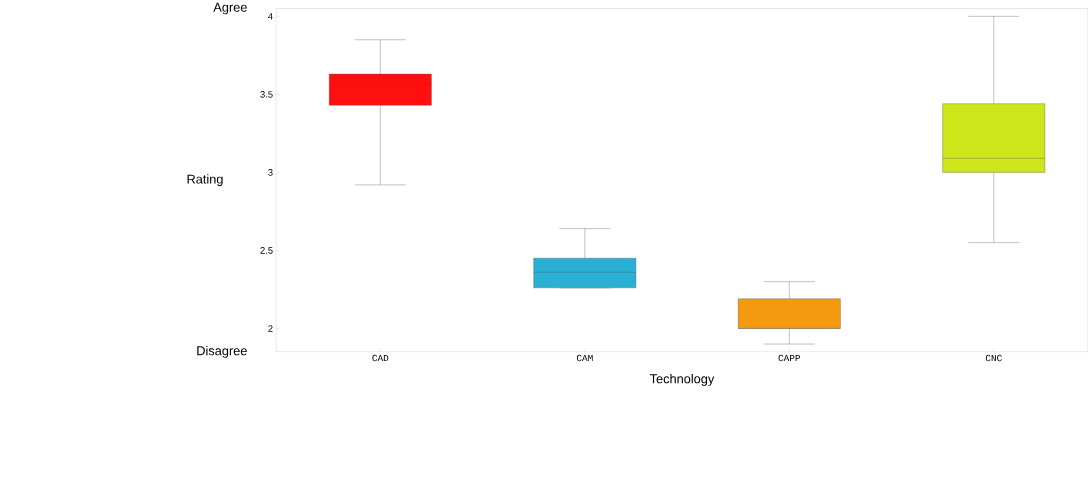  I want to click on x-tick-label: CNC, so click(993, 358).